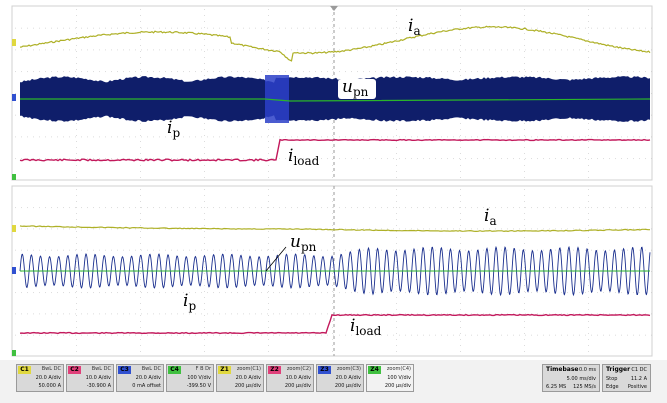 The image size is (667, 403). Describe the element at coordinates (40, 378) in the screenshot. I see `channel-descriptor-c1: C1 BwL DC 20.0 A/div 50.000 A` at that location.